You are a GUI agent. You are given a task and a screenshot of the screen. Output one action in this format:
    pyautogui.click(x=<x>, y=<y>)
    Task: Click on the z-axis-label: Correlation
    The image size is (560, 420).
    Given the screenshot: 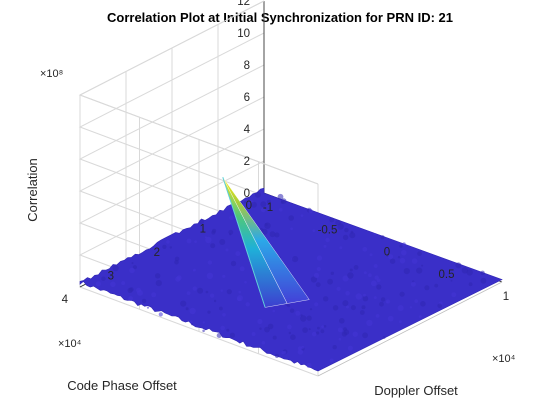 What is the action you would take?
    pyautogui.click(x=32, y=190)
    